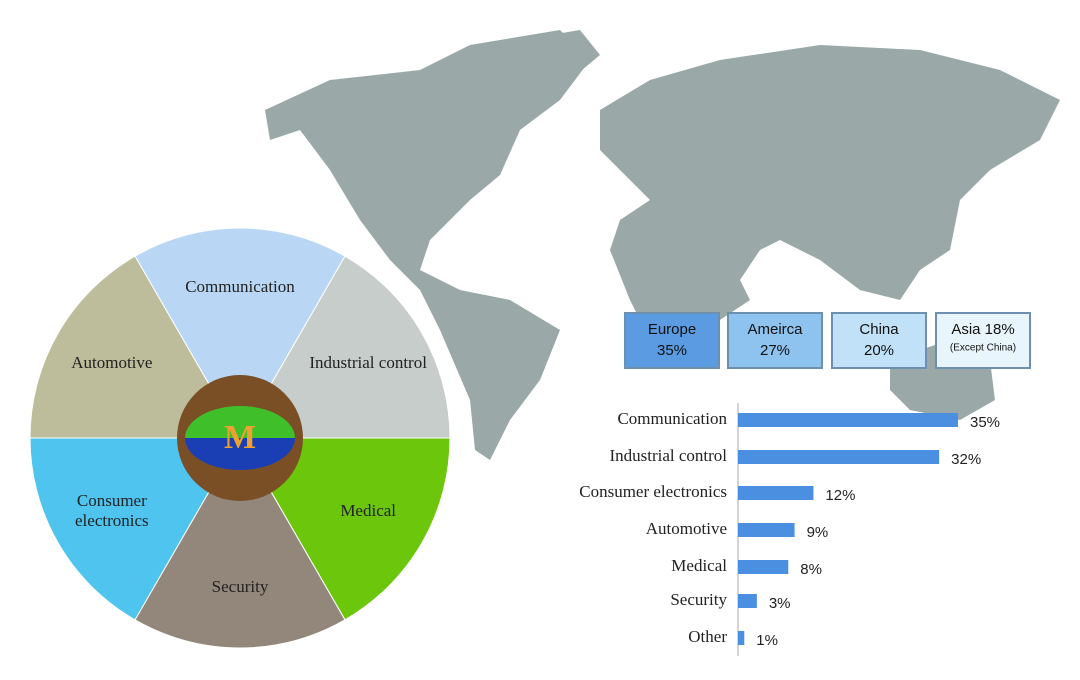 This screenshot has width=1080, height=680. What do you see at coordinates (112, 500) in the screenshot?
I see `segment-label: Consumer` at bounding box center [112, 500].